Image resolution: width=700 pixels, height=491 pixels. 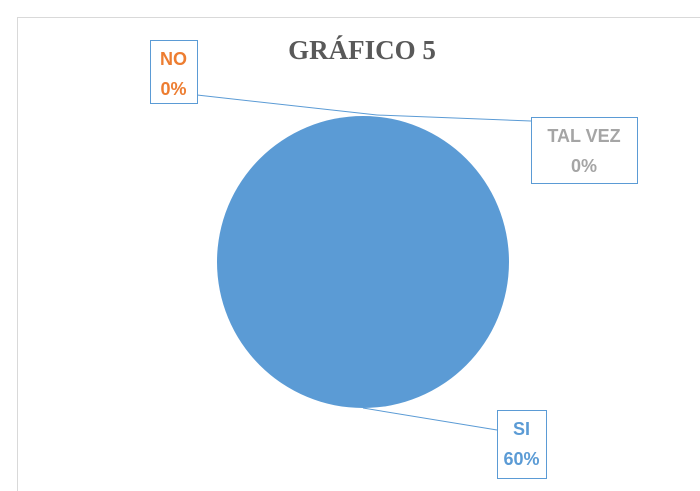 What do you see at coordinates (583, 136) in the screenshot?
I see `data-label-name: TAL VEZ` at bounding box center [583, 136].